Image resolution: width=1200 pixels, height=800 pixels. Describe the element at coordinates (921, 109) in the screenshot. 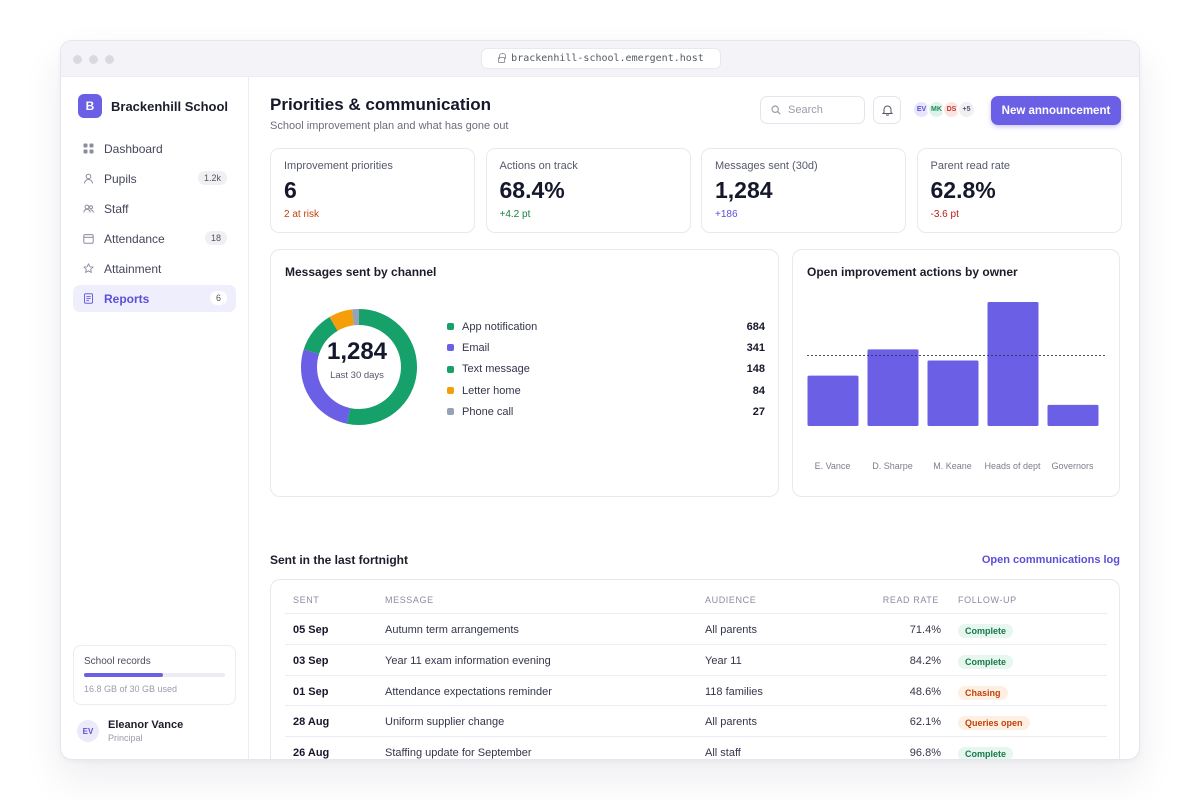

I see `collaborator-avatar: EV` at that location.